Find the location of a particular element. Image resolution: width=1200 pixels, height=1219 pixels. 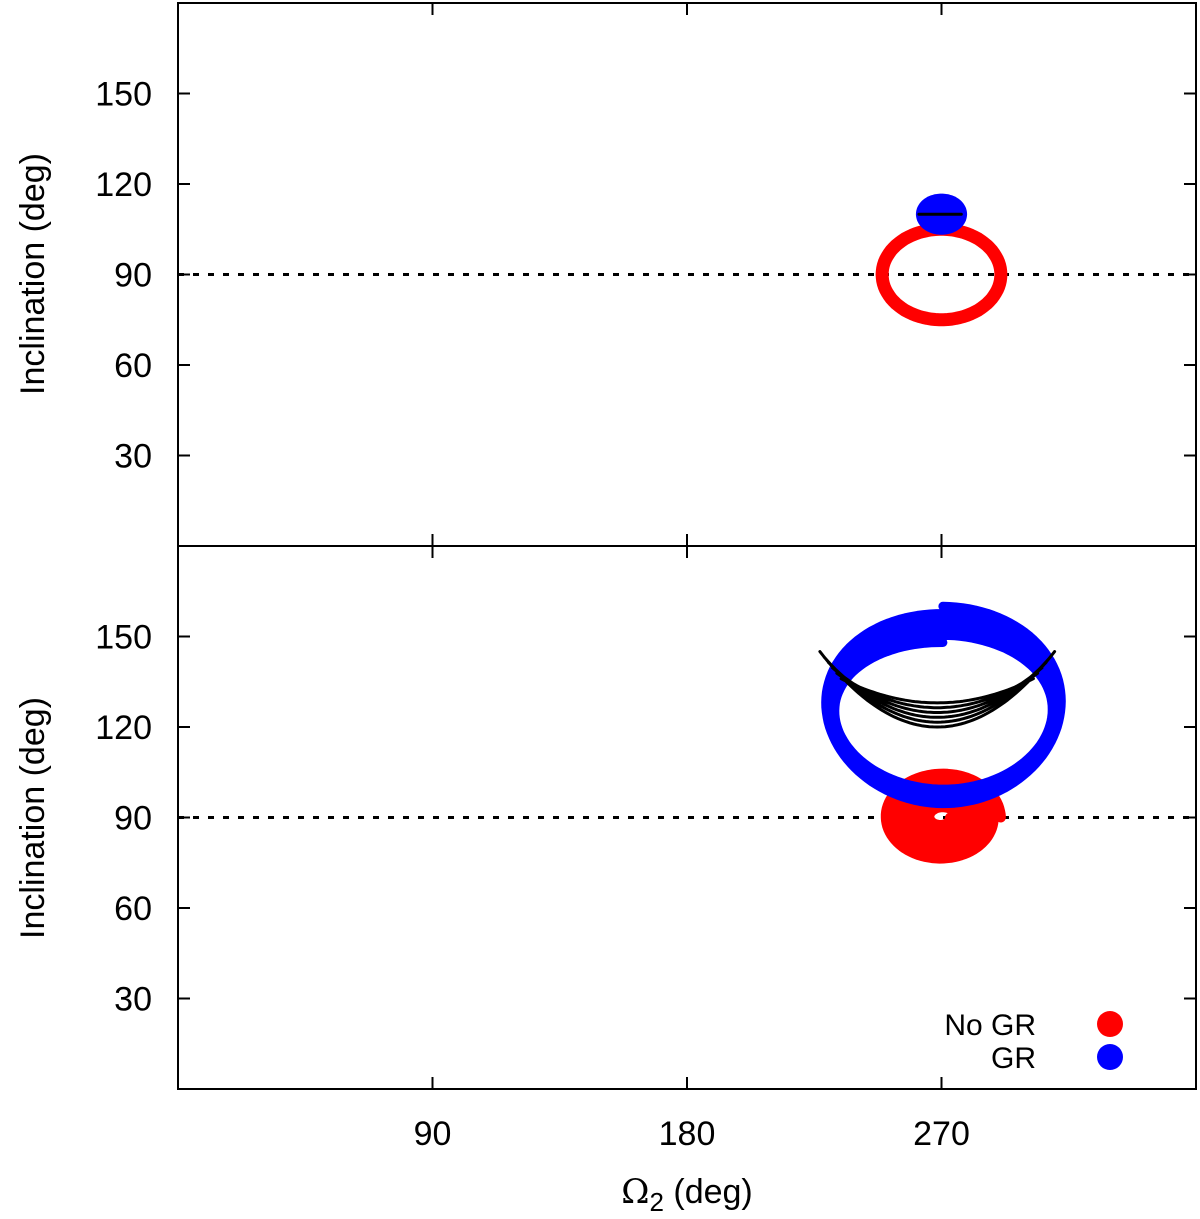

top-y-axis-label: Inclination (deg) is located at coordinates (33, 274).